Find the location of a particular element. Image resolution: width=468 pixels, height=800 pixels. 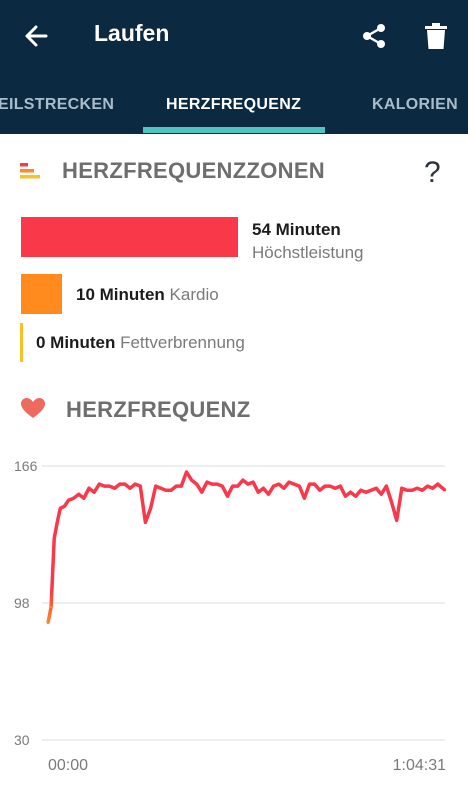

arrow-left-icon is located at coordinates (36, 36).